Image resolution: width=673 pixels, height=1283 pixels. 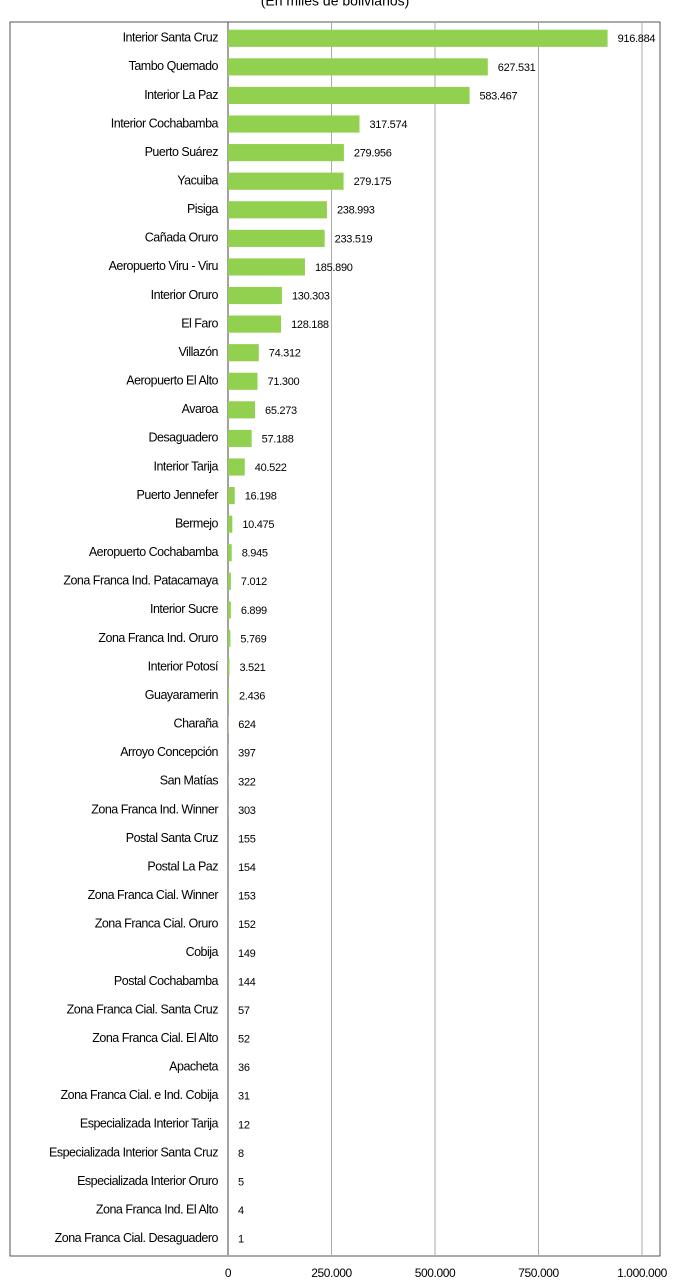 I want to click on data-label: 40.522, so click(x=271, y=468).